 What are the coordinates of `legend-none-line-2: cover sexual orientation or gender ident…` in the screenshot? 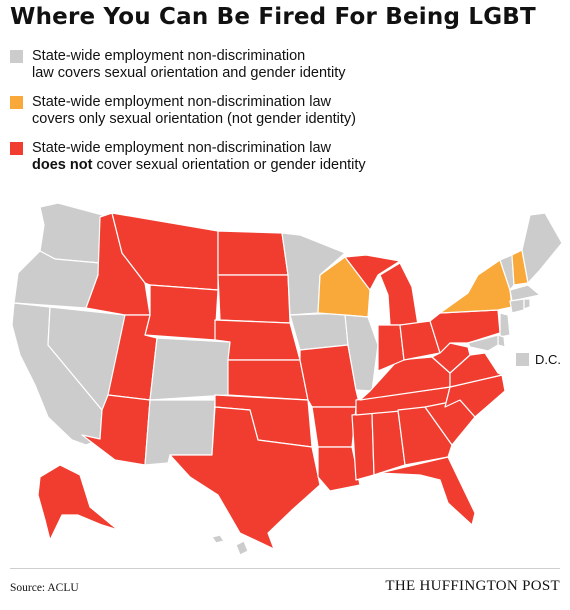 It's located at (229, 165).